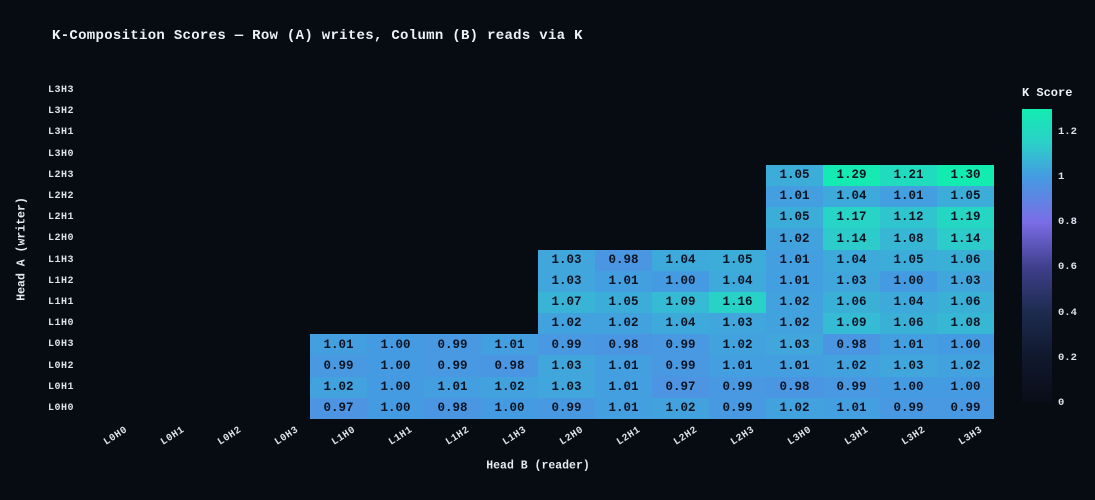  What do you see at coordinates (686, 437) in the screenshot?
I see `x-tick-label: L2H2` at bounding box center [686, 437].